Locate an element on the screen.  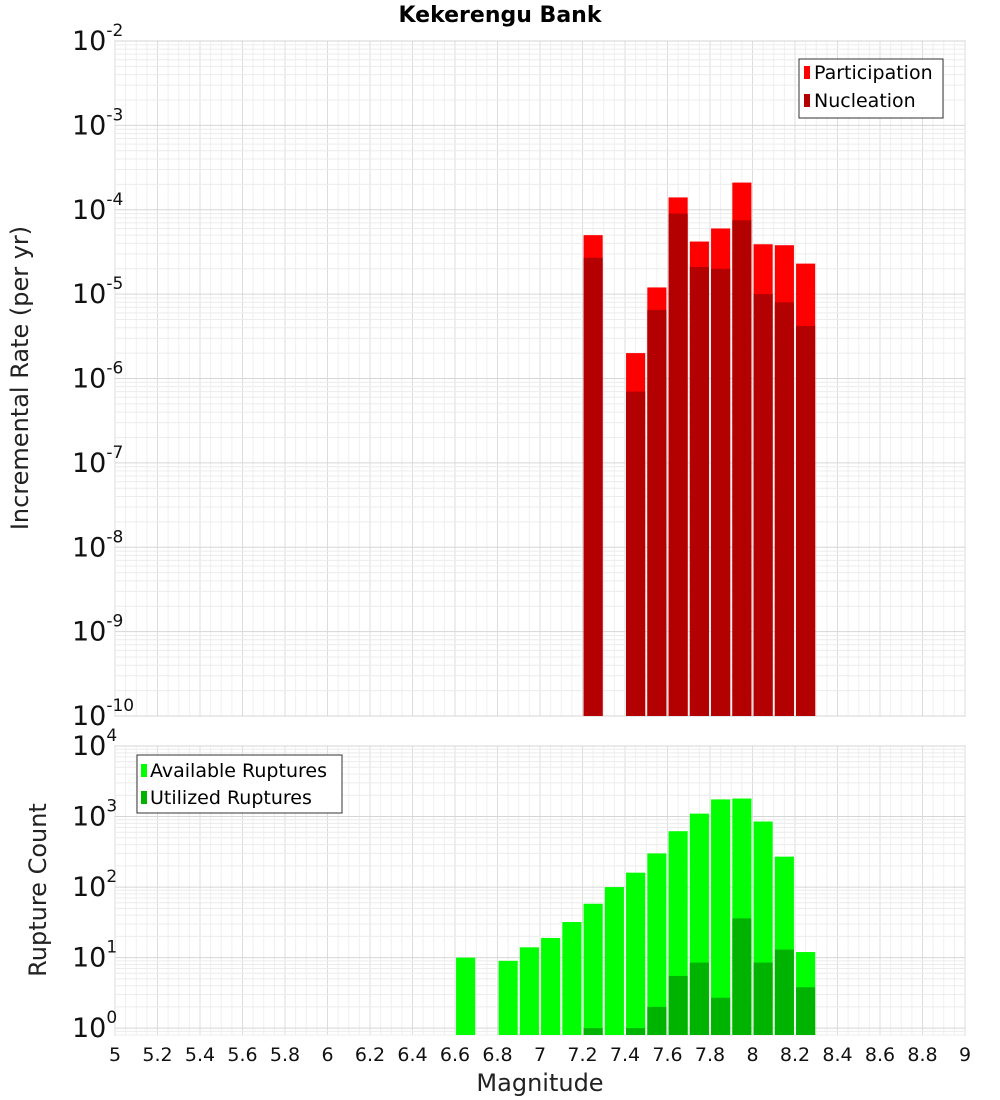
count-y-tick-exponent: 4 is located at coordinates (111, 736).